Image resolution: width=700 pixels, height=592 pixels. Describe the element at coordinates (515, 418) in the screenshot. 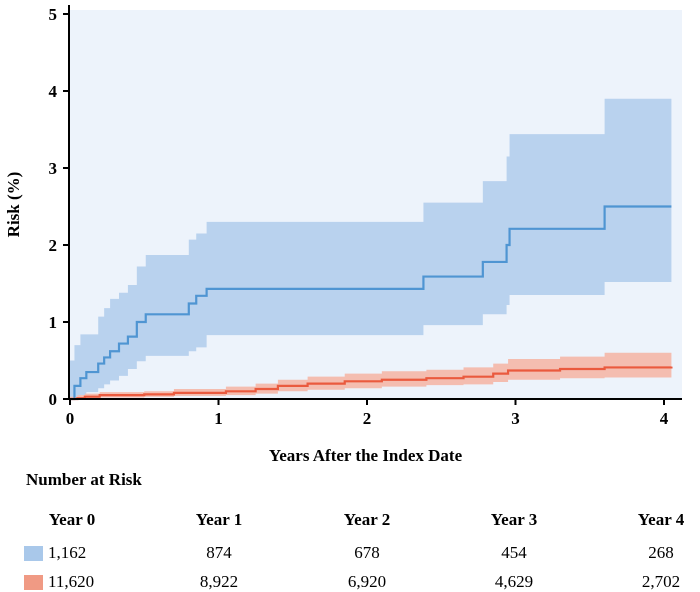

I see `x-tick-label: 3` at that location.